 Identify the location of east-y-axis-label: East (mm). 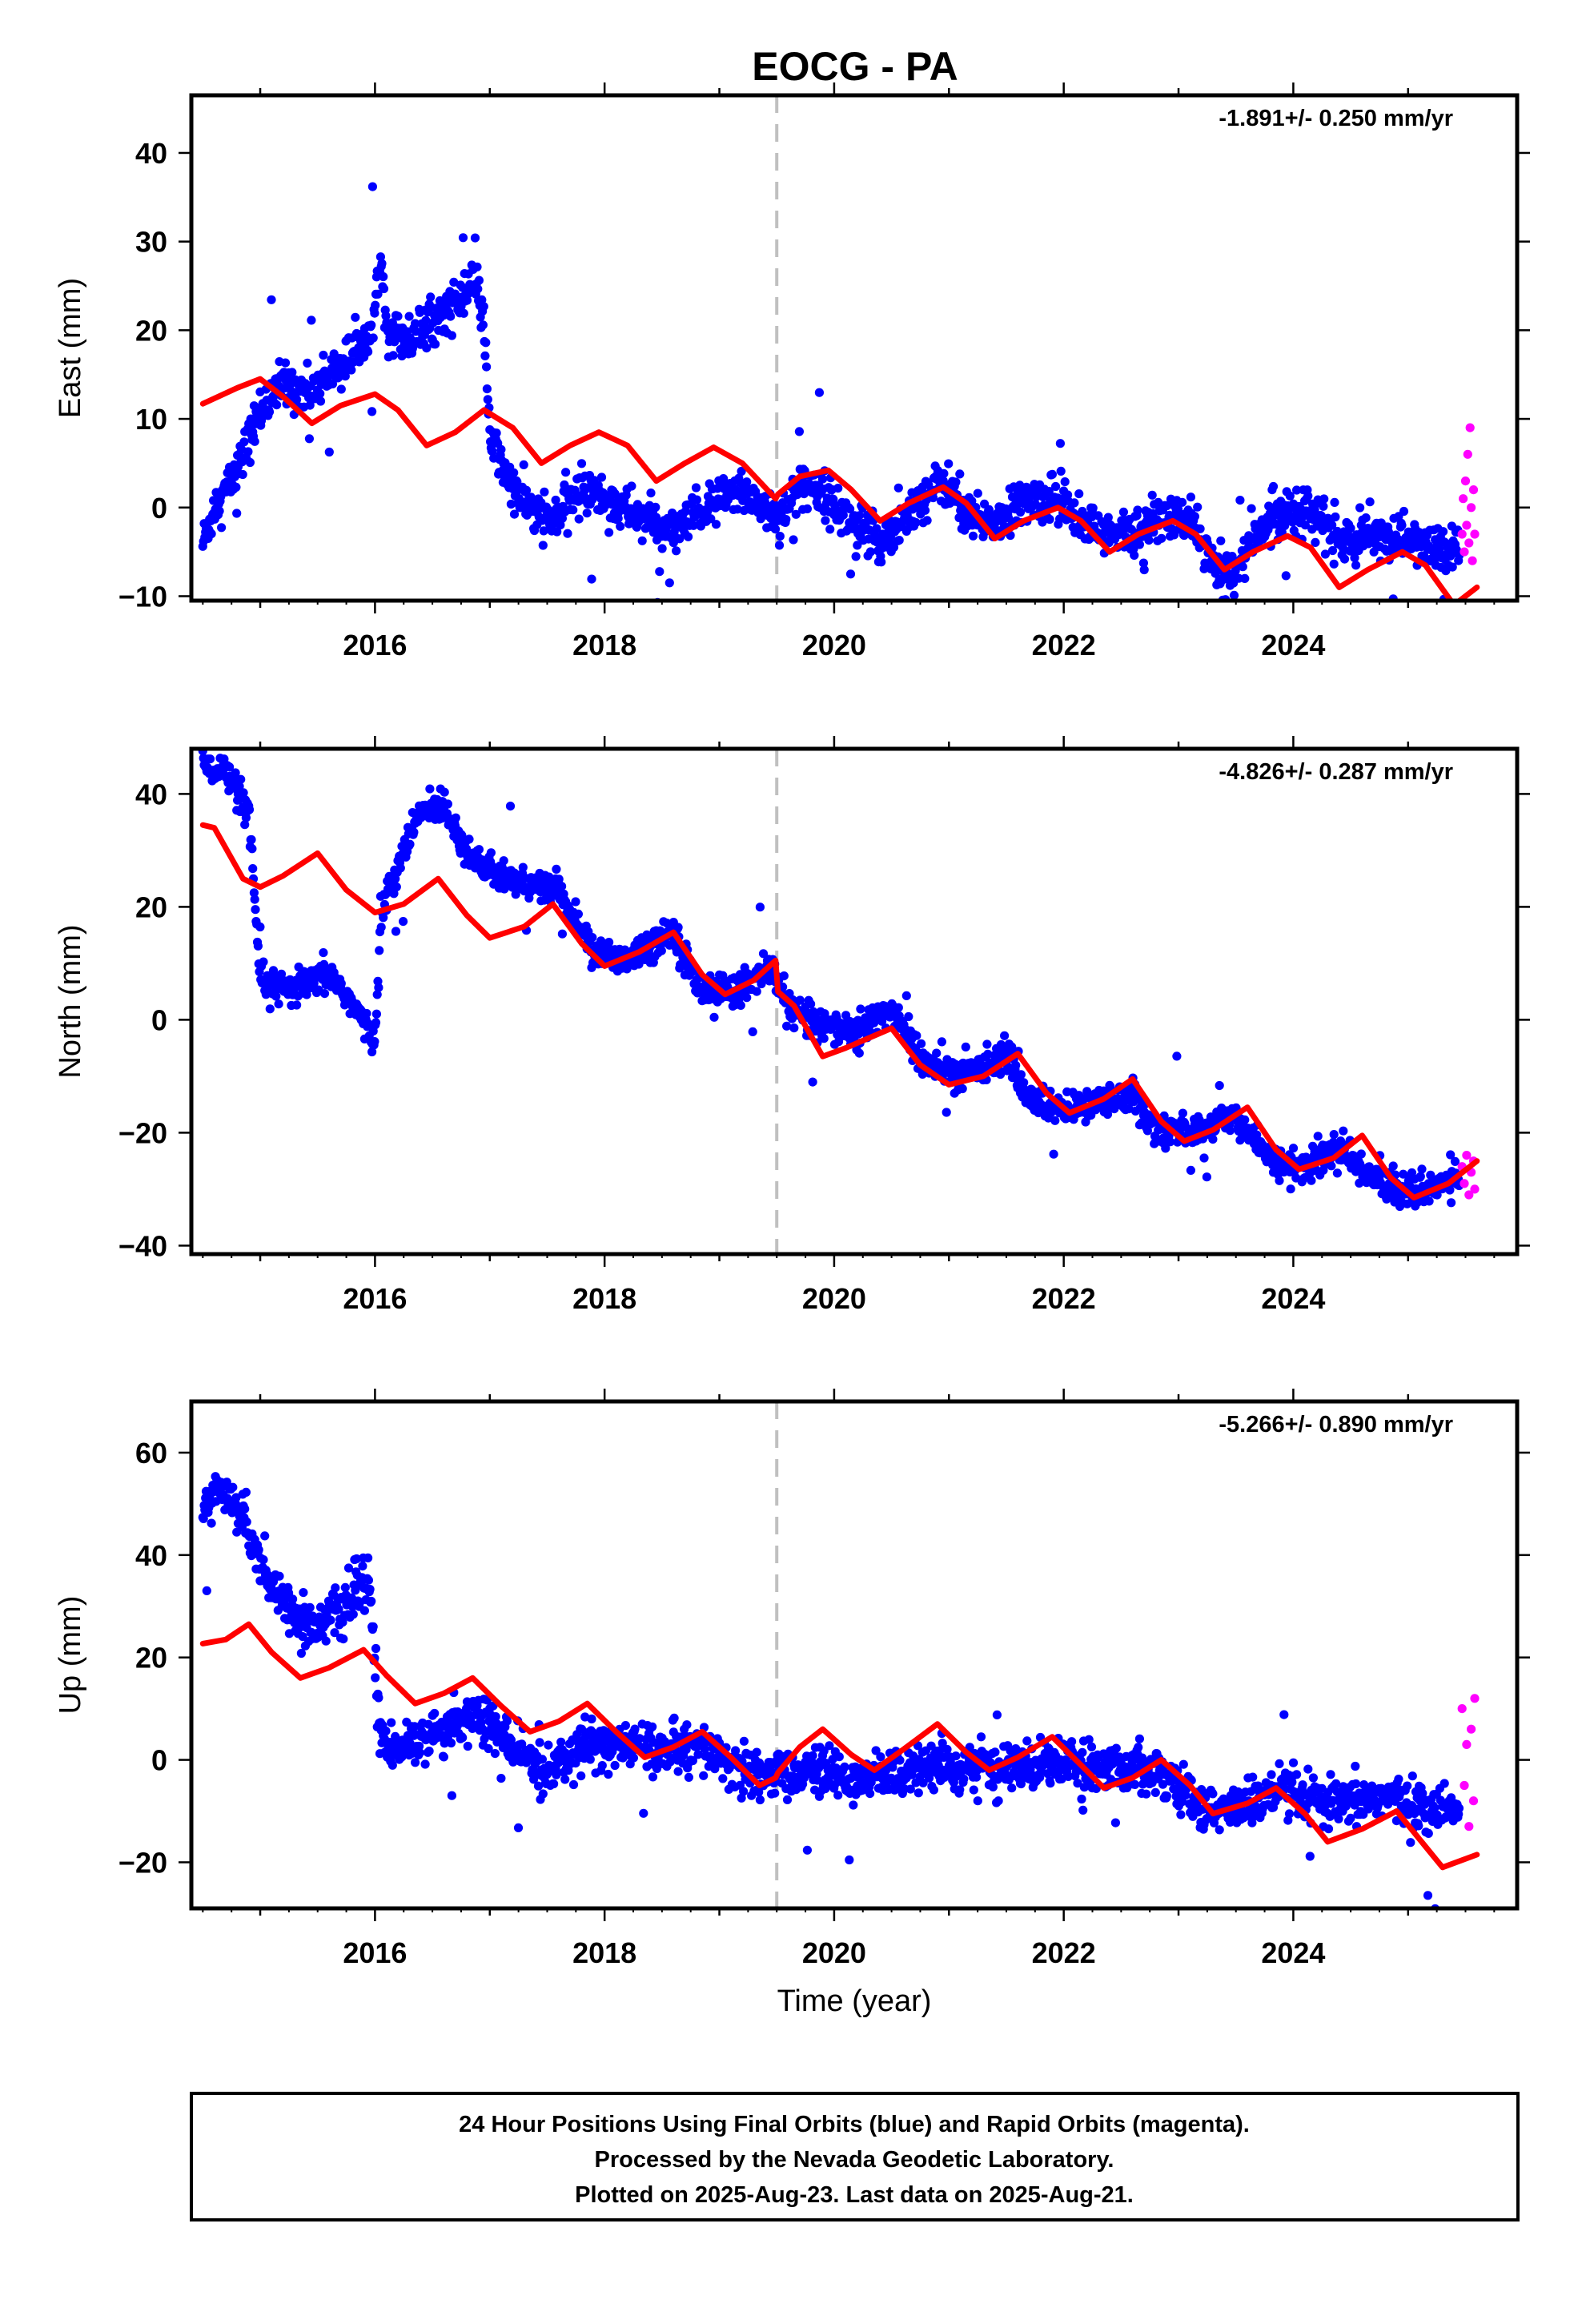
(70, 348).